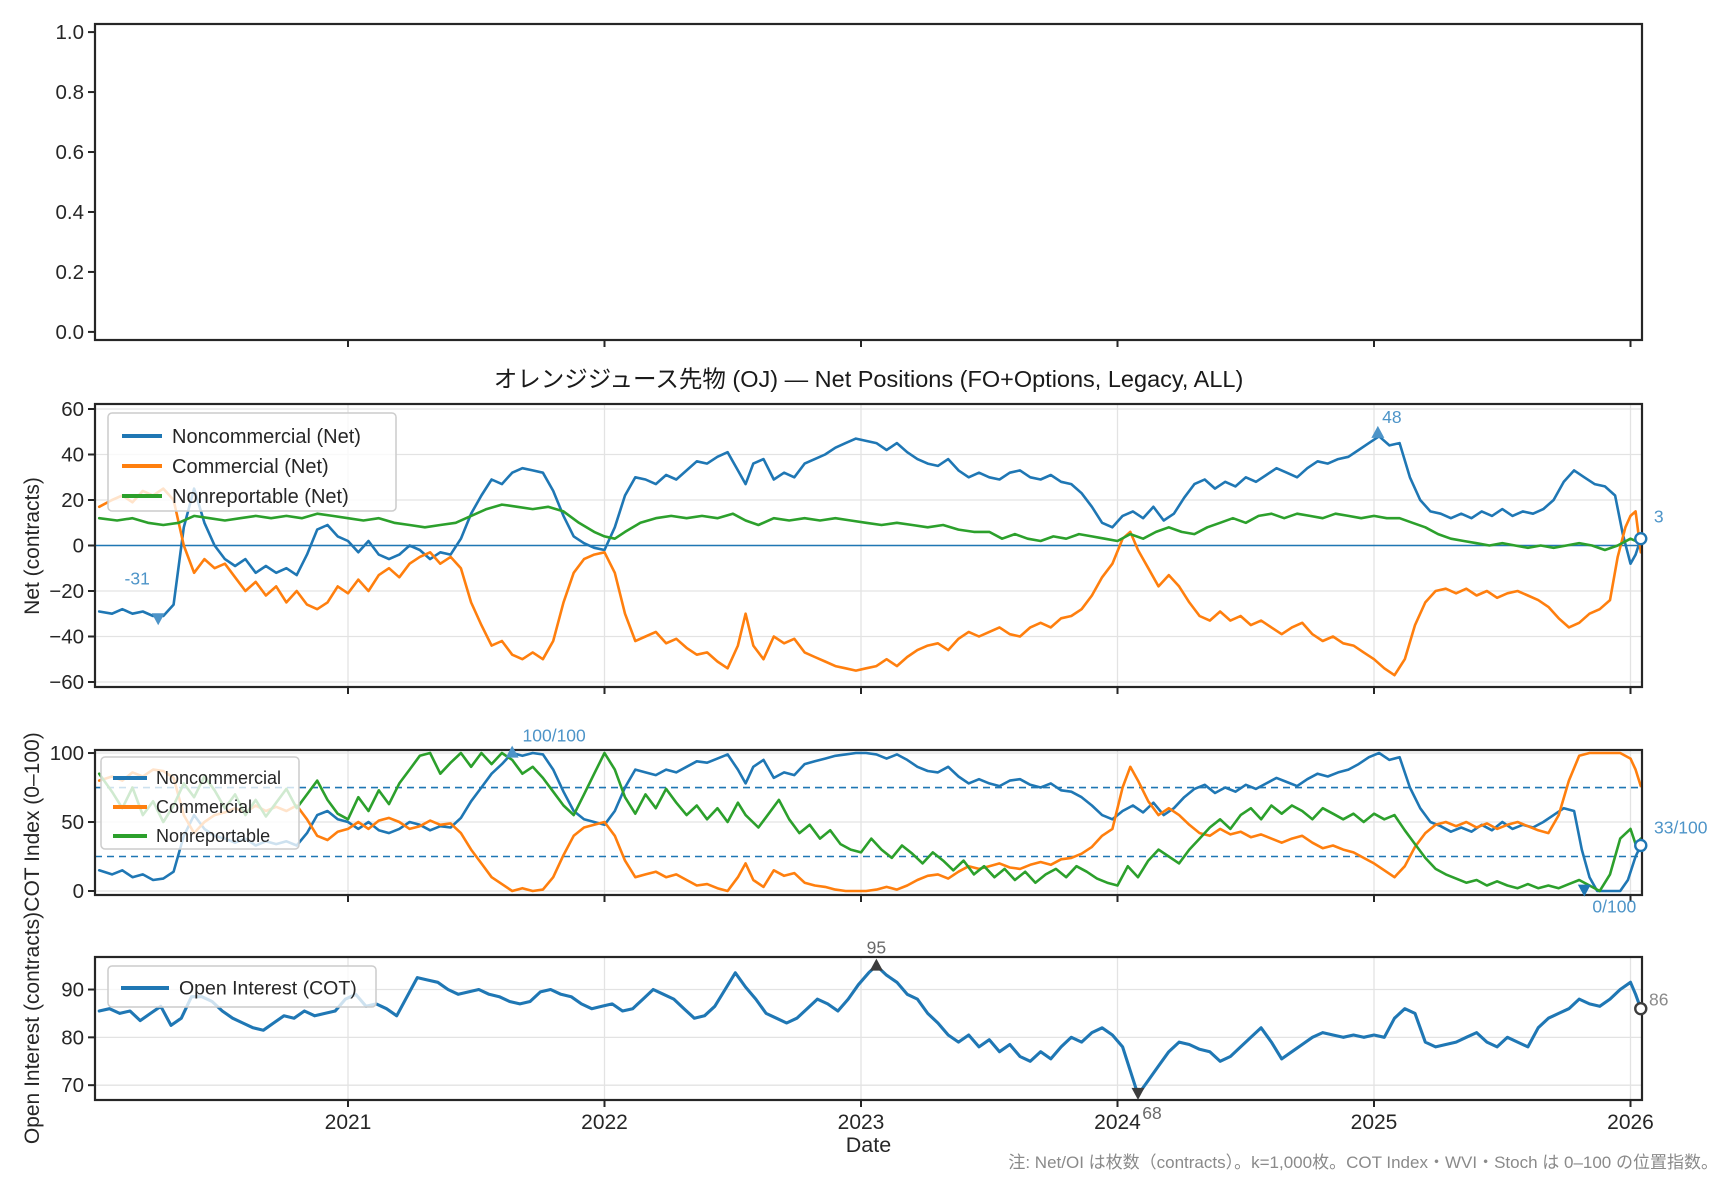 The height and width of the screenshot is (1180, 1728). What do you see at coordinates (861, 1122) in the screenshot?
I see `x-tick-label-2023: 2023` at bounding box center [861, 1122].